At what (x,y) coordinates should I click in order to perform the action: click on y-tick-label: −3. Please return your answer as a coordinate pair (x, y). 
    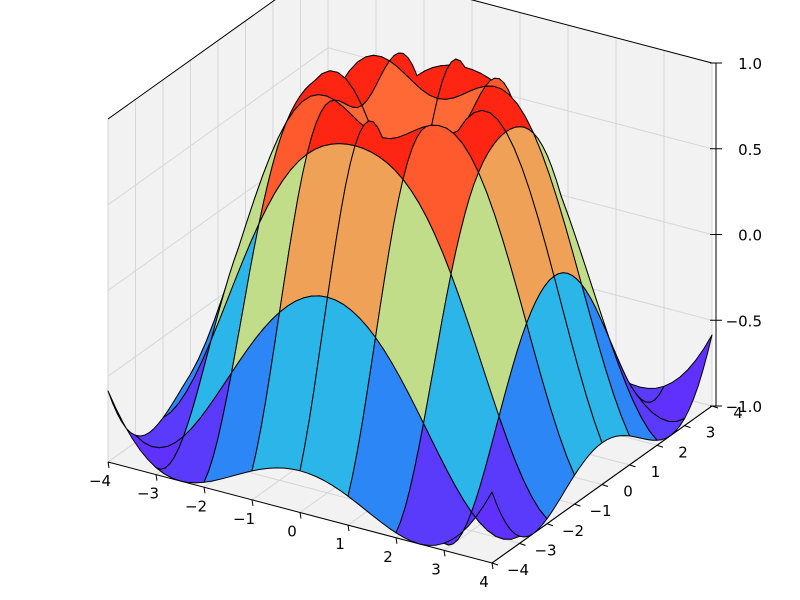
    Looking at the image, I should click on (545, 550).